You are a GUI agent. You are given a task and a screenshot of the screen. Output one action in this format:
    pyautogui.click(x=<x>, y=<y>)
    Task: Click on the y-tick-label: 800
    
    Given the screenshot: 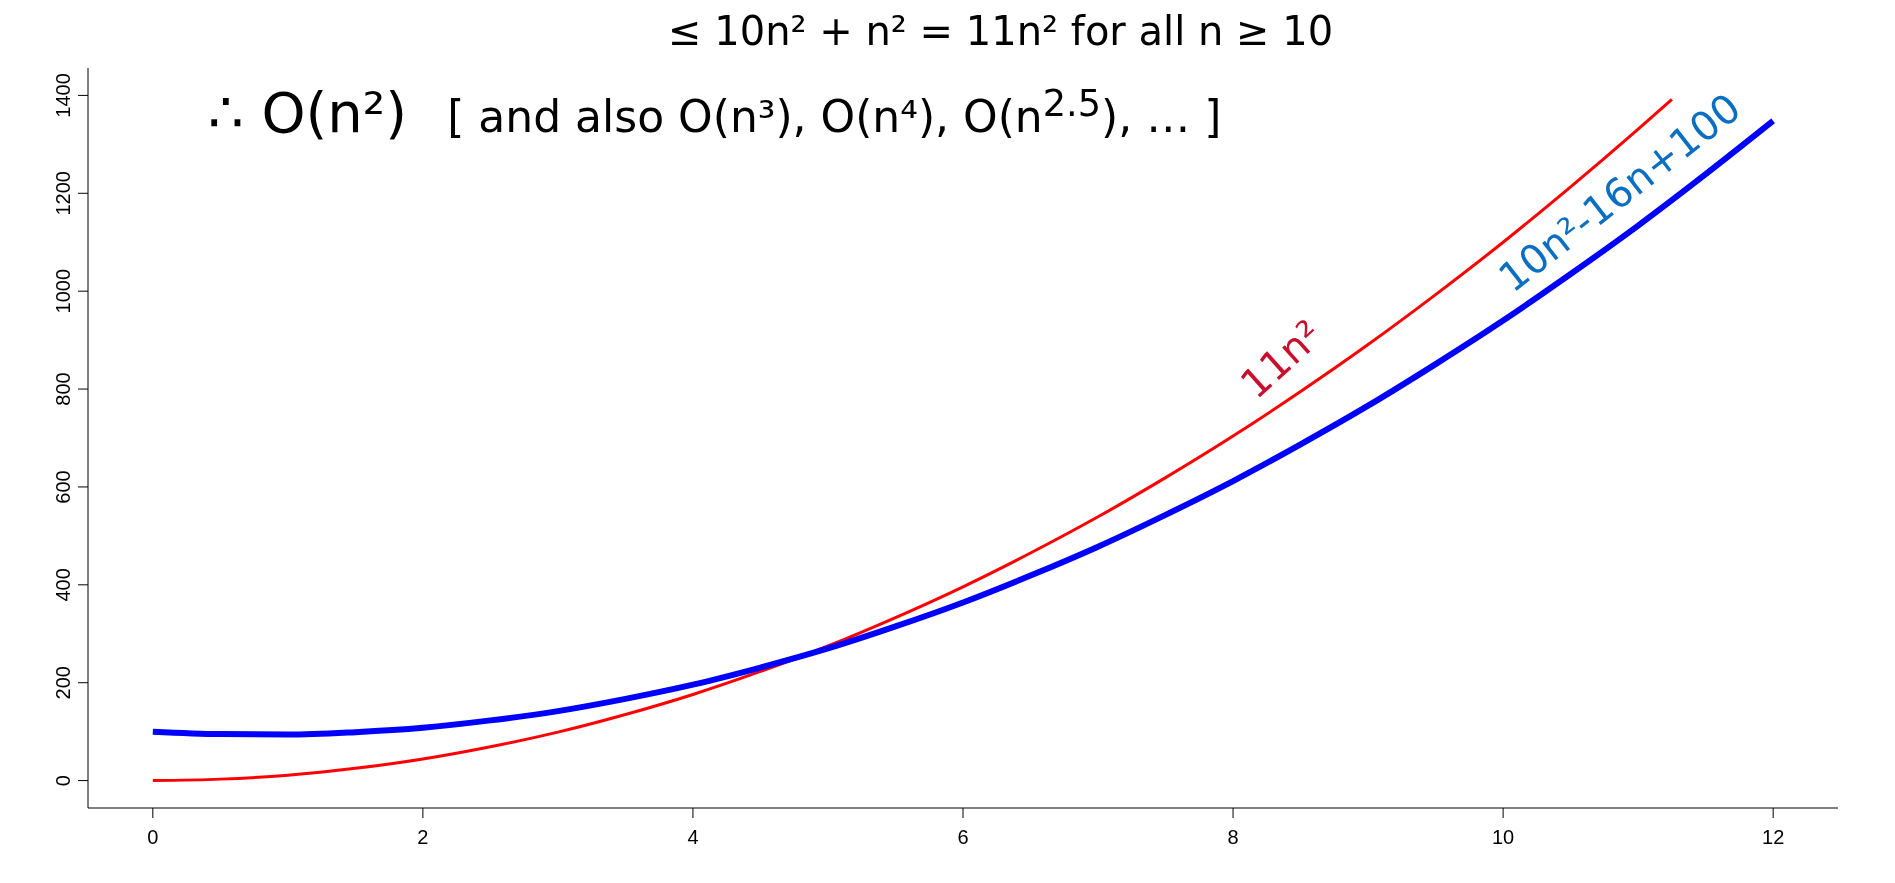 What is the action you would take?
    pyautogui.click(x=63, y=389)
    